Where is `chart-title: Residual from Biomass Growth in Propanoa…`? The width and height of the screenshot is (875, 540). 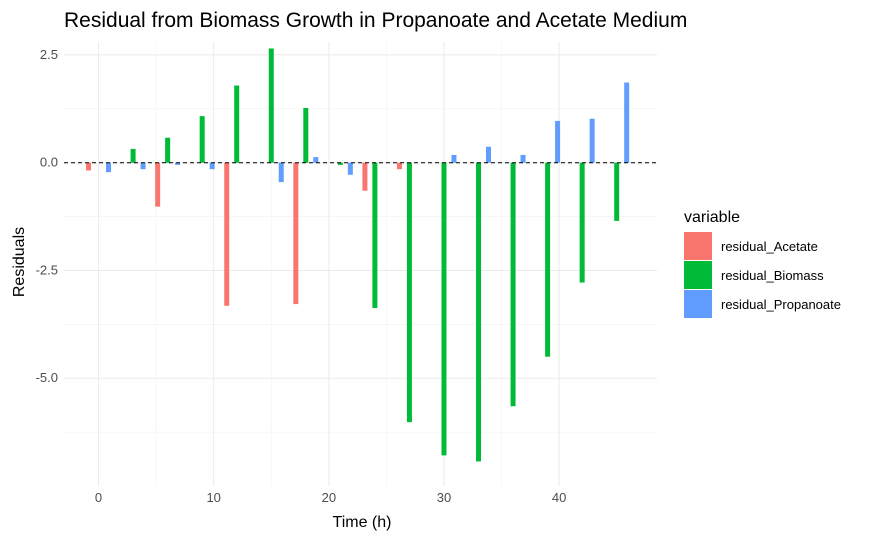
chart-title: Residual from Biomass Growth in Propanoa… is located at coordinates (375, 20).